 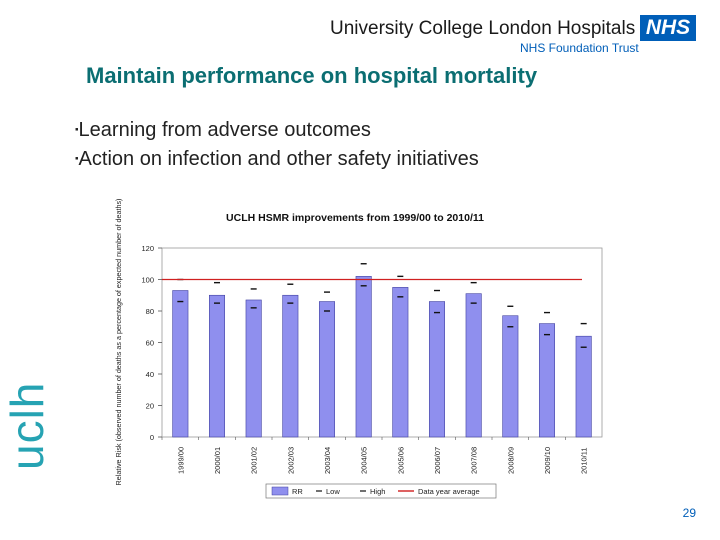 I want to click on chart-legend: RR Low High Data year average, so click(x=381, y=491).